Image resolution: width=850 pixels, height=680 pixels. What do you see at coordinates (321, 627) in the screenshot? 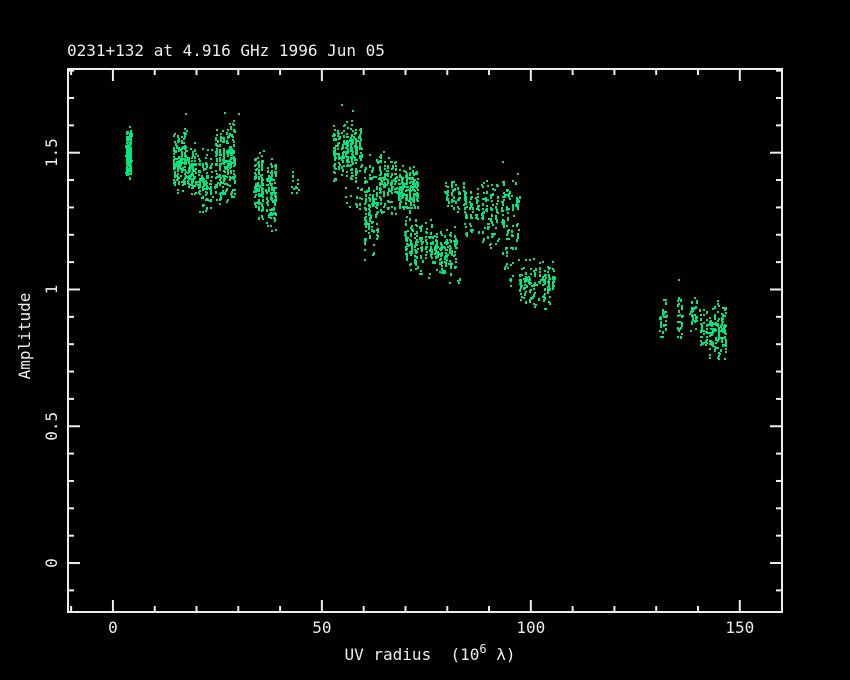
I see `x-tick-label: 50` at bounding box center [321, 627].